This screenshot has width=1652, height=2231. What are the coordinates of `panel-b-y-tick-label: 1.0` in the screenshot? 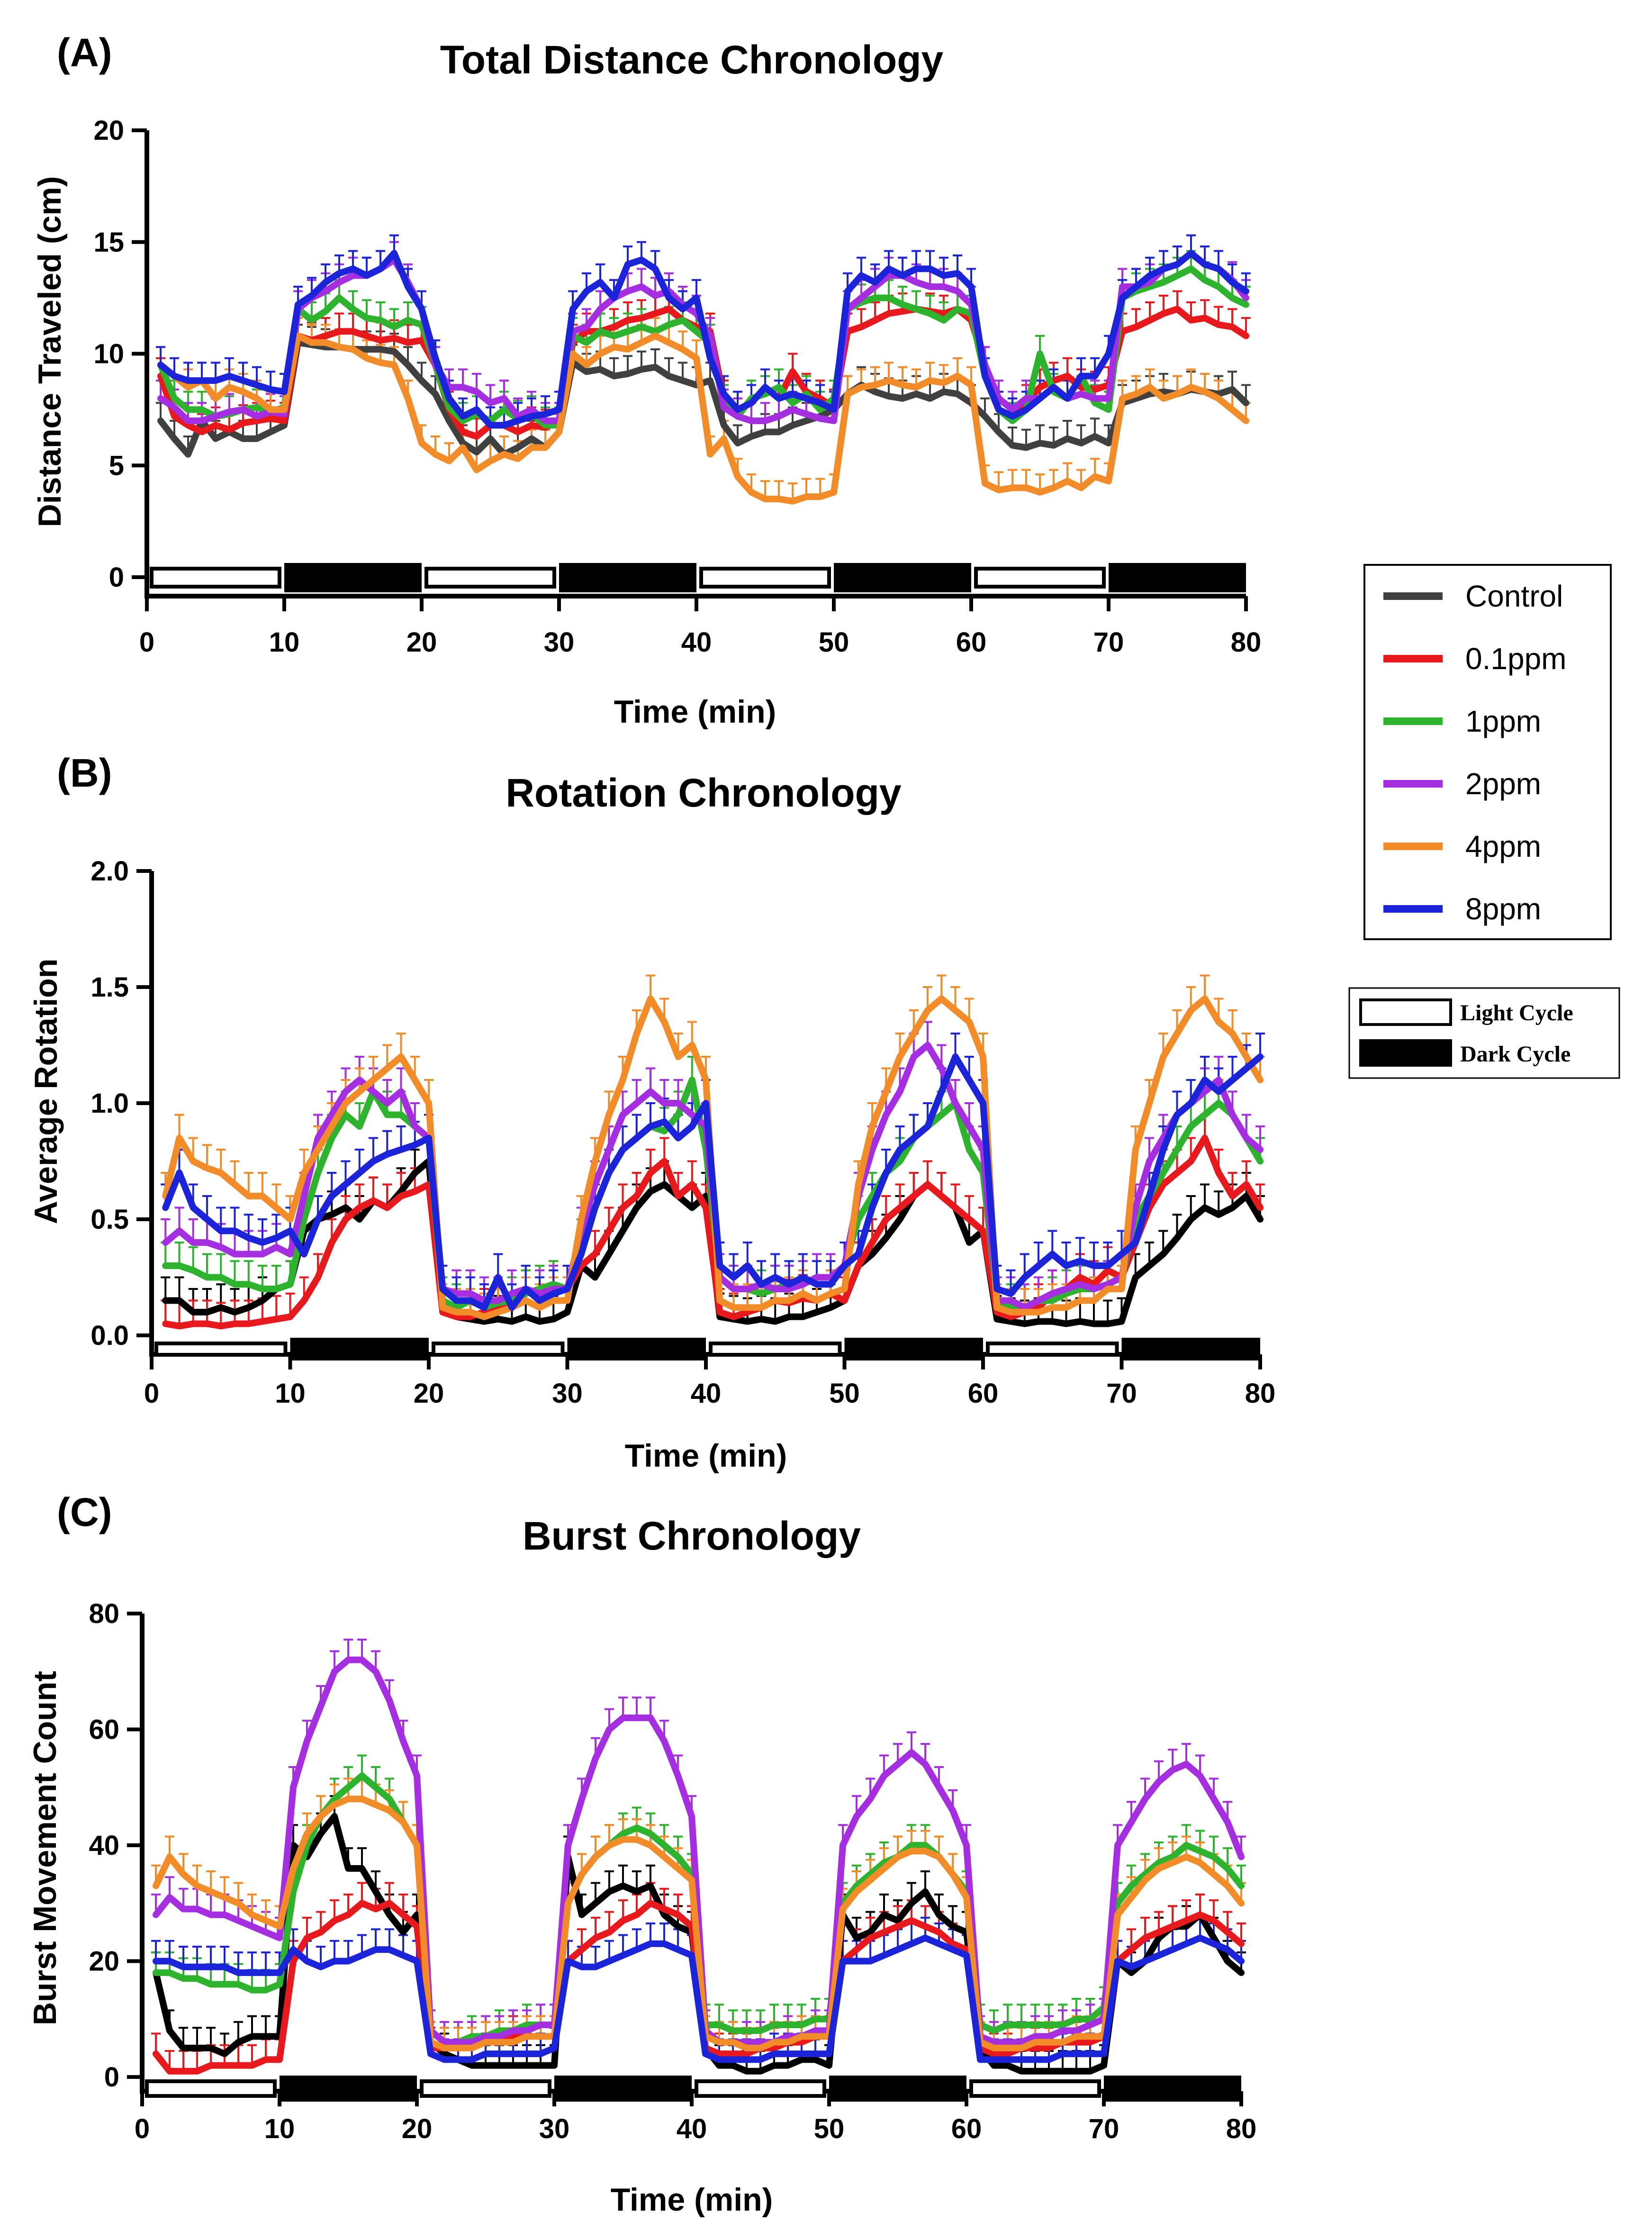 It's located at (109, 1103).